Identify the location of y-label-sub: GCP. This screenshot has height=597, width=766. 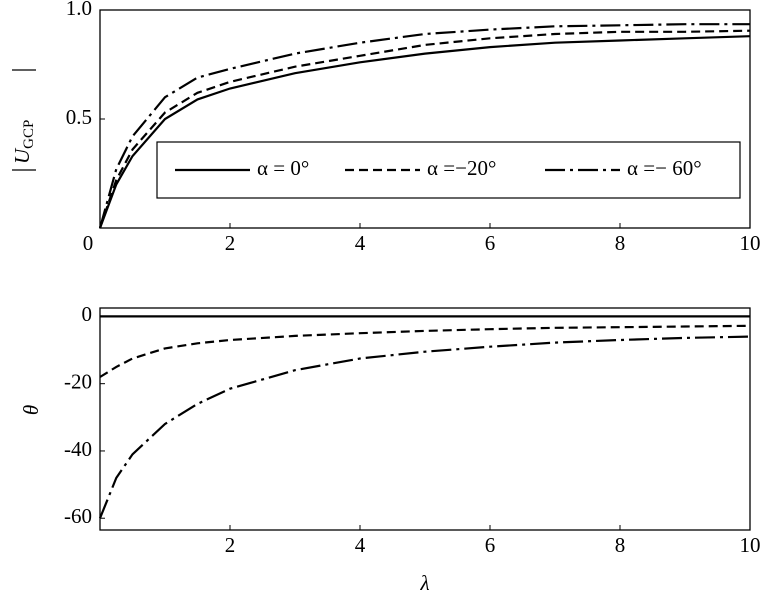
(29, 134).